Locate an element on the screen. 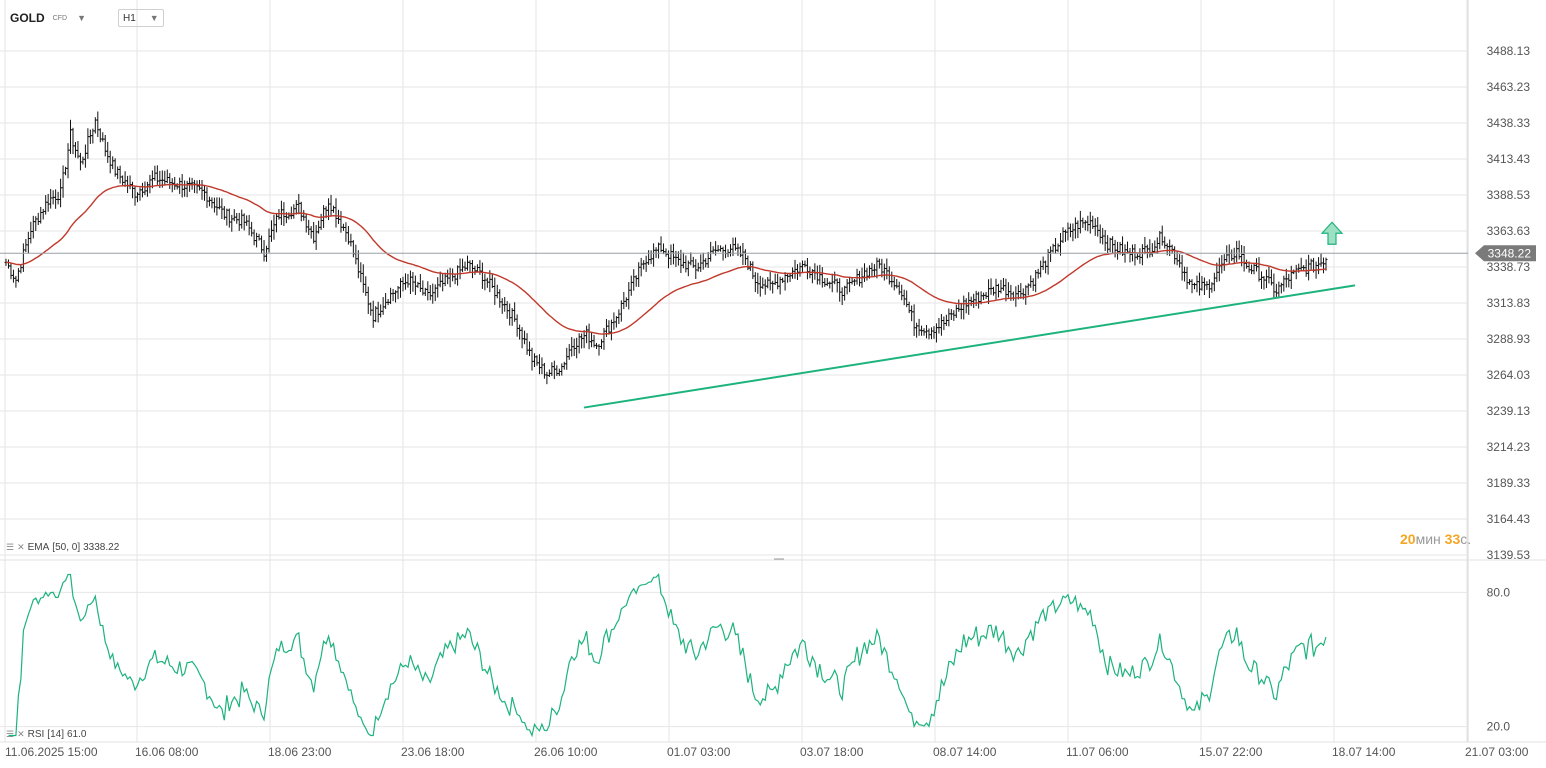 This screenshot has width=1546, height=768. time-tick-label: 15.07 22:00 is located at coordinates (1231, 752).